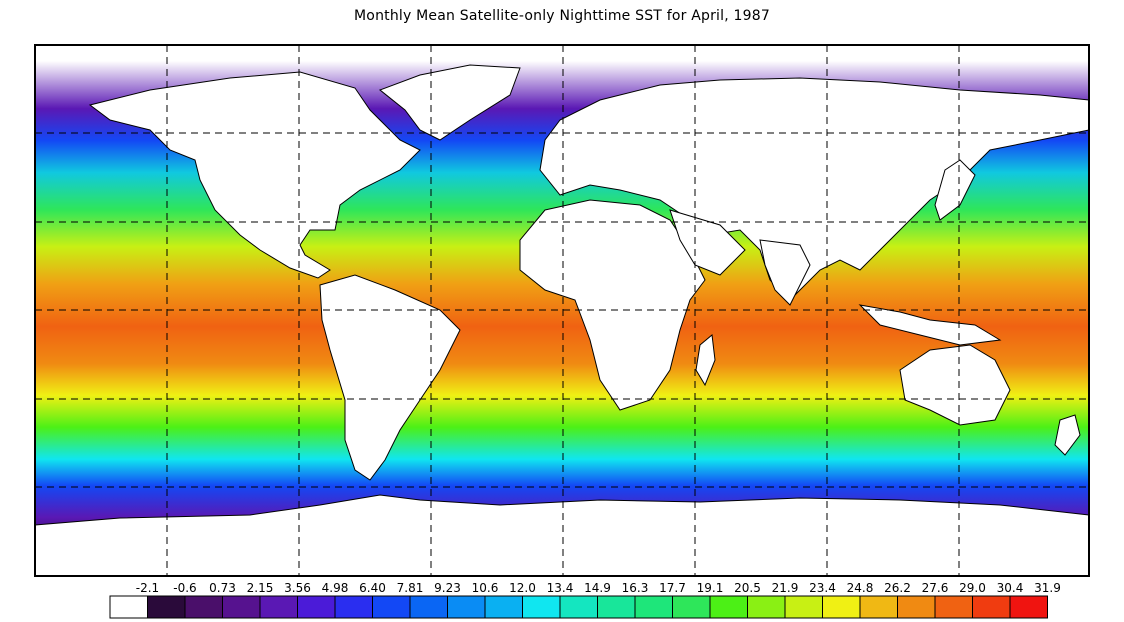  I want to click on land-north-america, so click(254, 175).